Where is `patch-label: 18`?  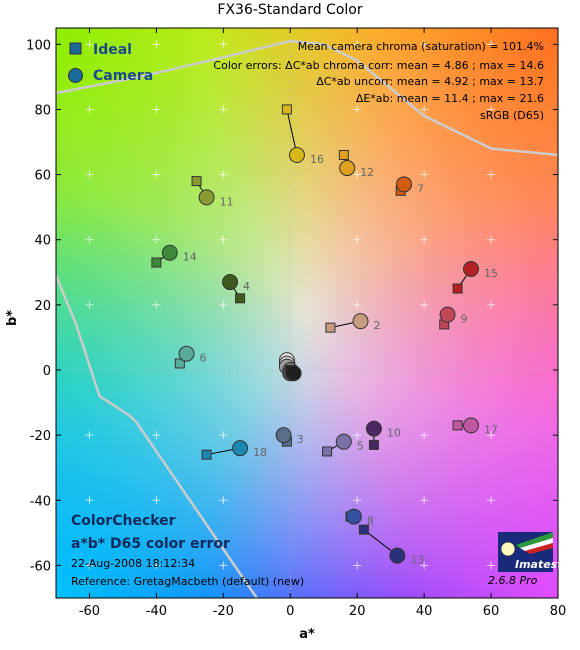 patch-label: 18 is located at coordinates (260, 452).